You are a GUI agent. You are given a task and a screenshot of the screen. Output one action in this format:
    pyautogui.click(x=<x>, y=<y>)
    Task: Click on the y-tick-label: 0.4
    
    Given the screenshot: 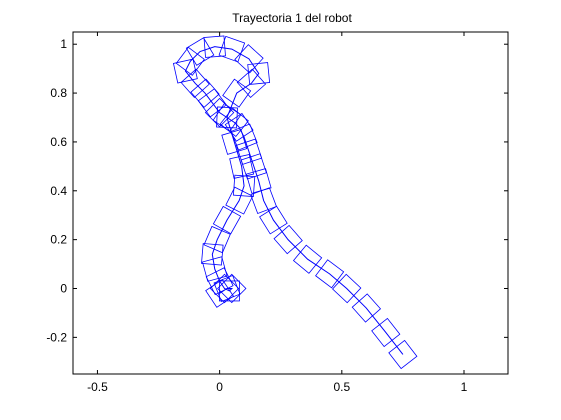 What is the action you would take?
    pyautogui.click(x=58, y=191)
    